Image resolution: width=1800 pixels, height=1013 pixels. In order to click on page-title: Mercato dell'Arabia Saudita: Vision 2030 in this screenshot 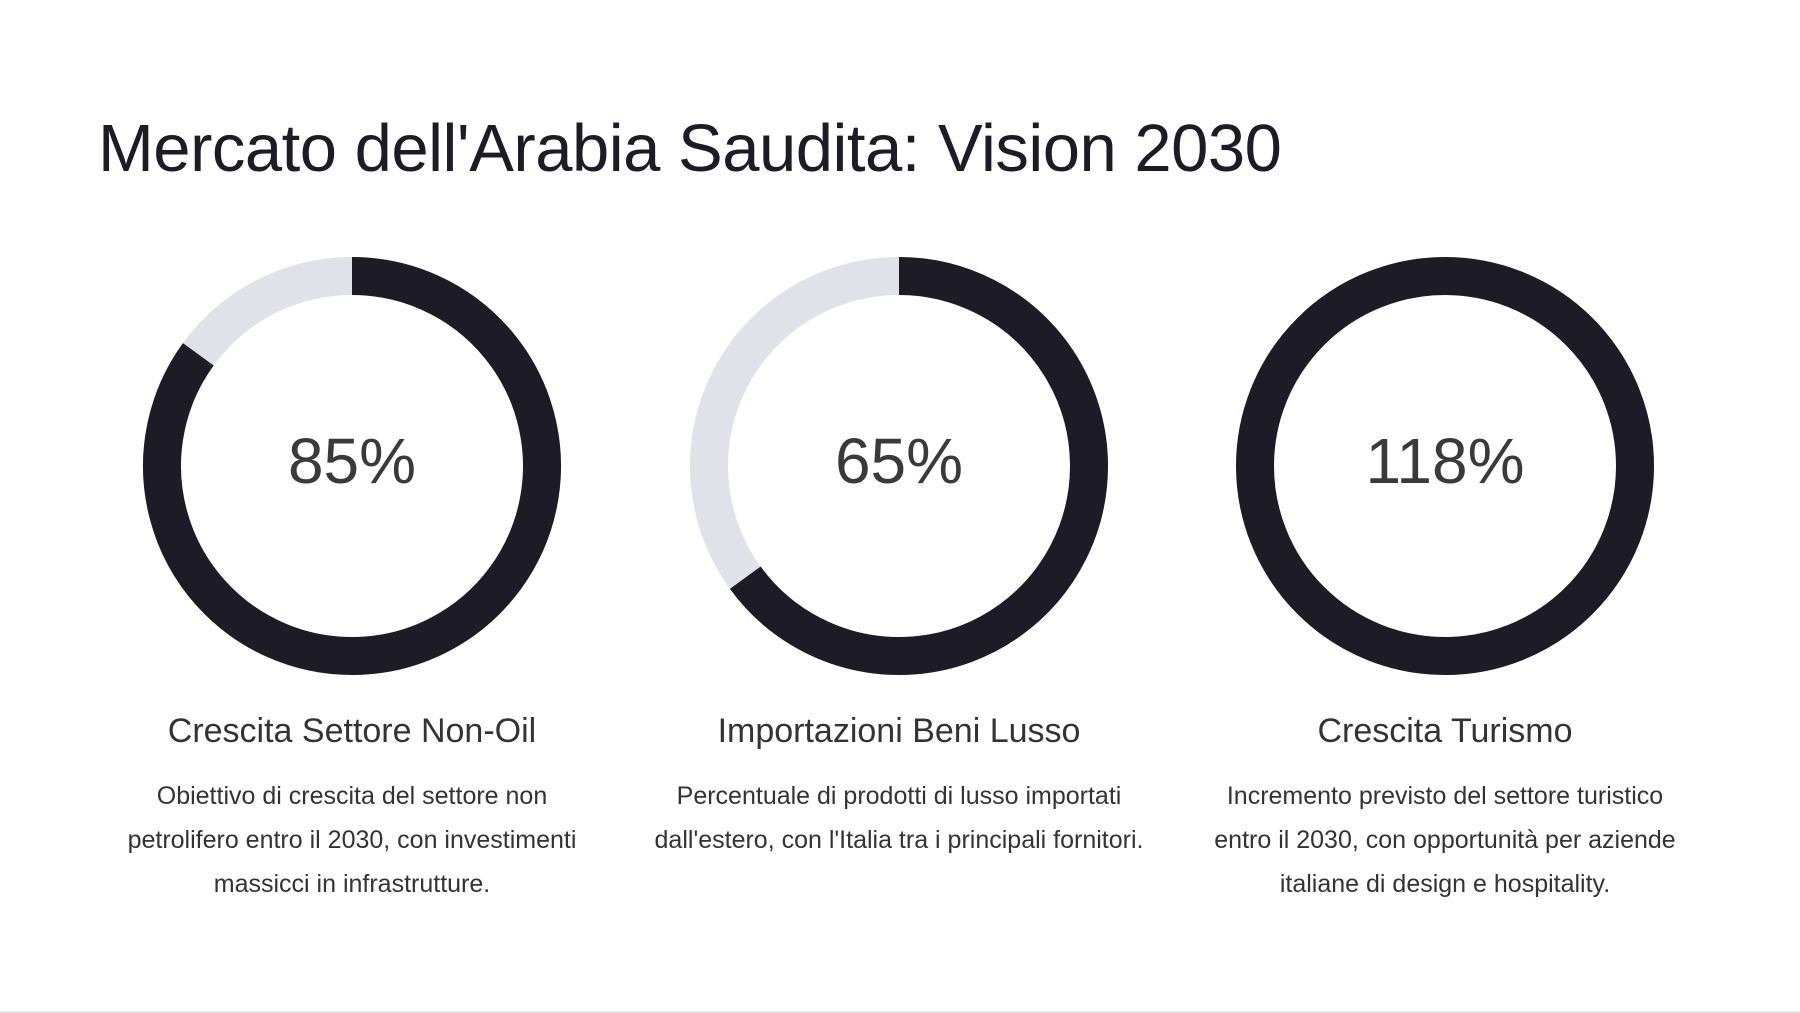, I will do `click(690, 148)`.